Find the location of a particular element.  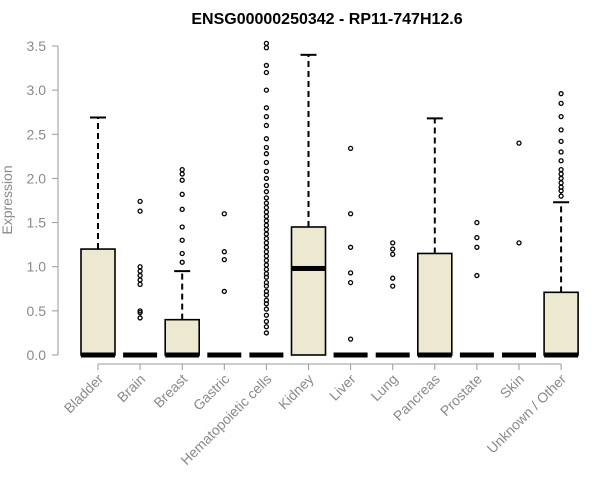

box-gastric is located at coordinates (224, 284).